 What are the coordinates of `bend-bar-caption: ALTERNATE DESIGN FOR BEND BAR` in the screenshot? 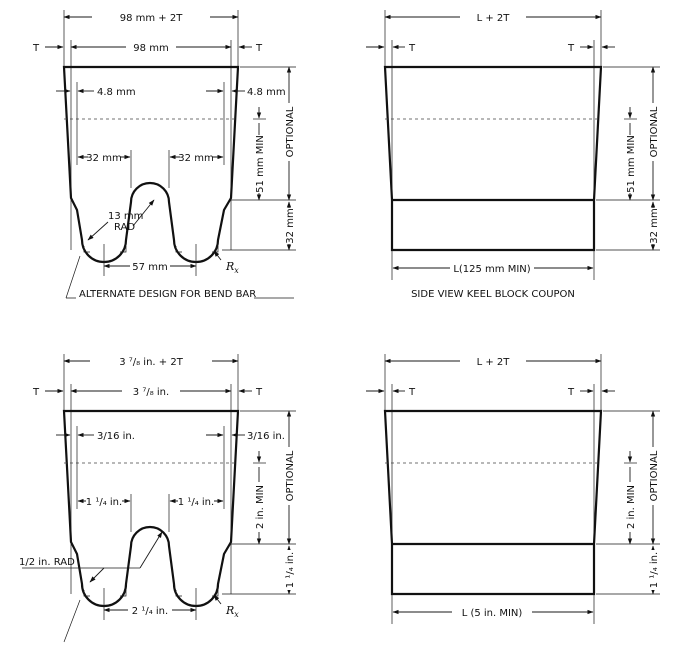 It's located at (167, 294).